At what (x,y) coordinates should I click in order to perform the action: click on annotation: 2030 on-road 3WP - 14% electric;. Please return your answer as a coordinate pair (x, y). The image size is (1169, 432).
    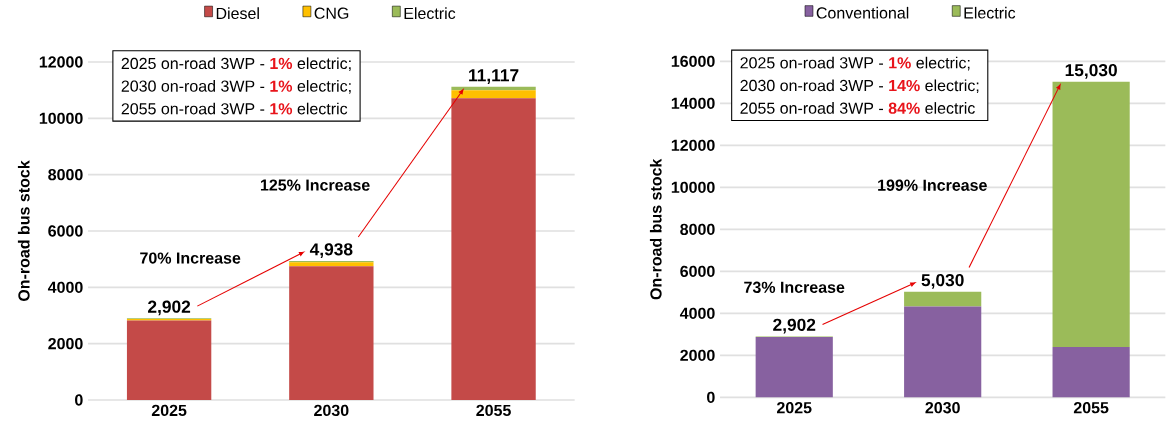
    Looking at the image, I should click on (859, 86).